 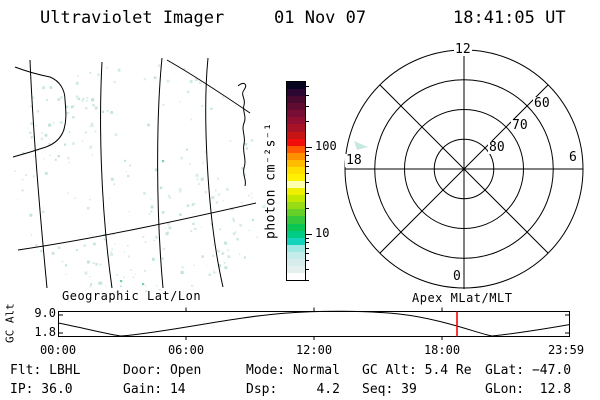 I want to click on polar-caption: Apex MLat/MLT, so click(x=462, y=298).